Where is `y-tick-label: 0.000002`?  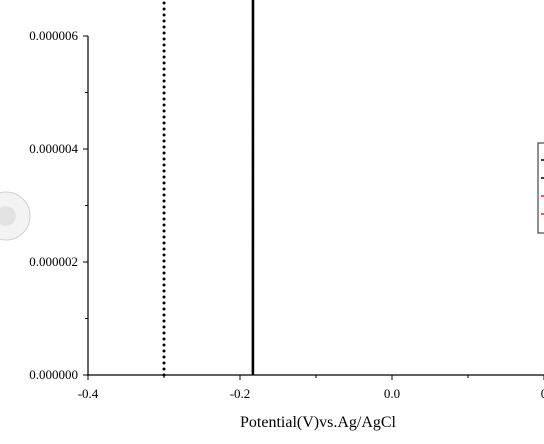
y-tick-label: 0.000002 is located at coordinates (53, 261).